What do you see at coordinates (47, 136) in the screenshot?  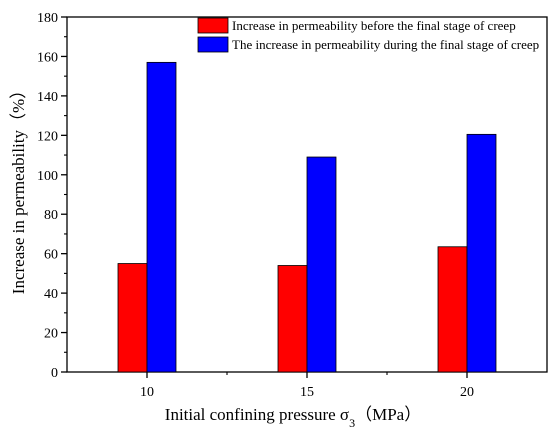 I see `y-tick-label: 120` at bounding box center [47, 136].